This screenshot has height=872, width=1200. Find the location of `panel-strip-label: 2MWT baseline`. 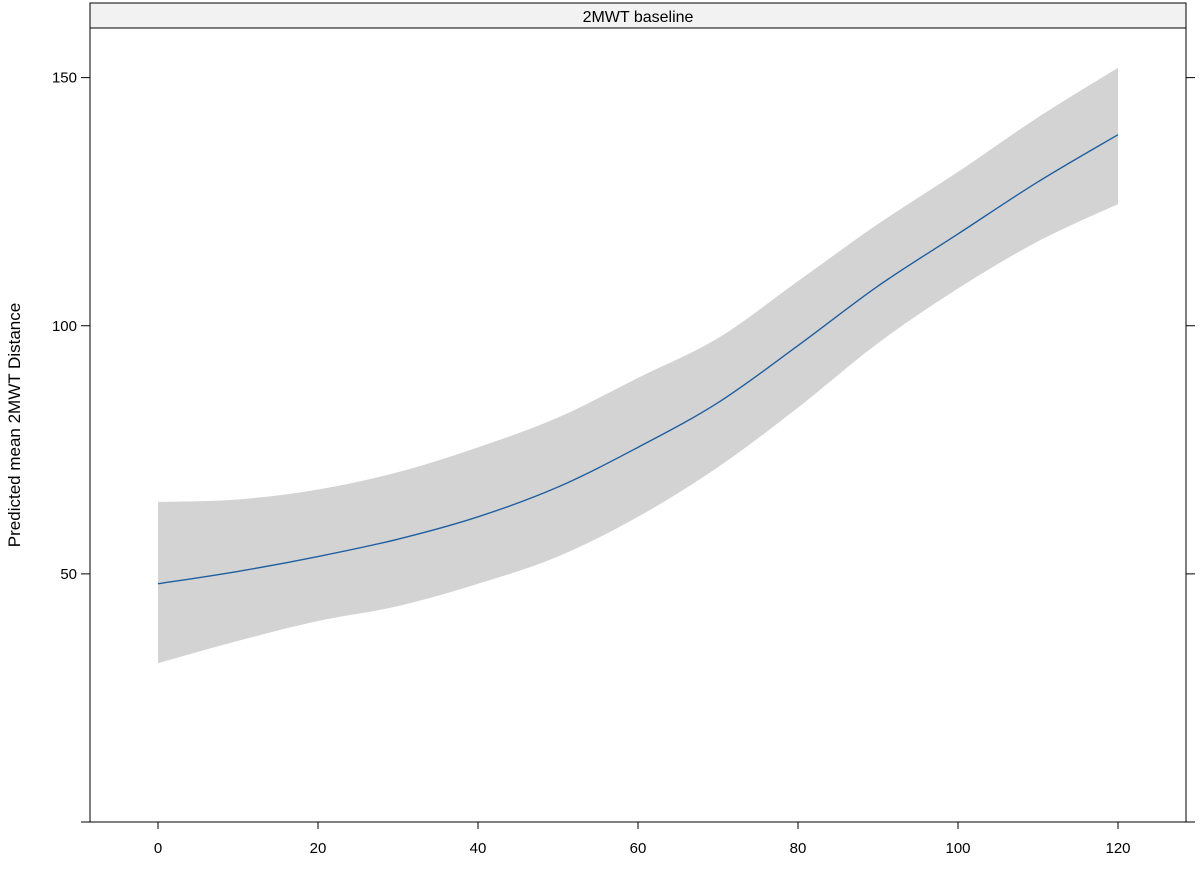

panel-strip-label: 2MWT baseline is located at coordinates (638, 17).